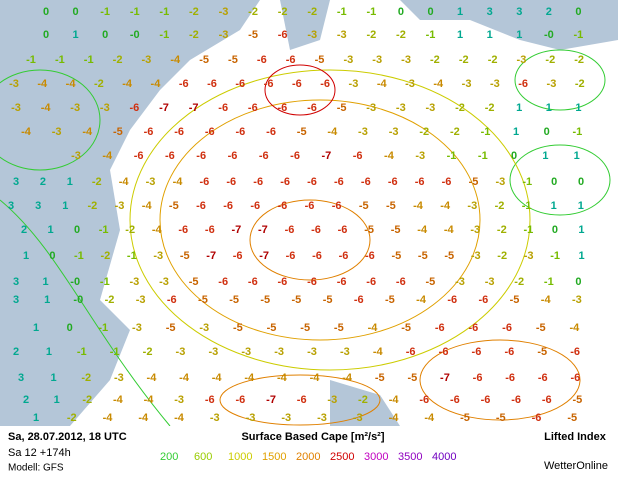 The width and height of the screenshot is (618, 478). I want to click on legend-value: 3500, so click(410, 457).